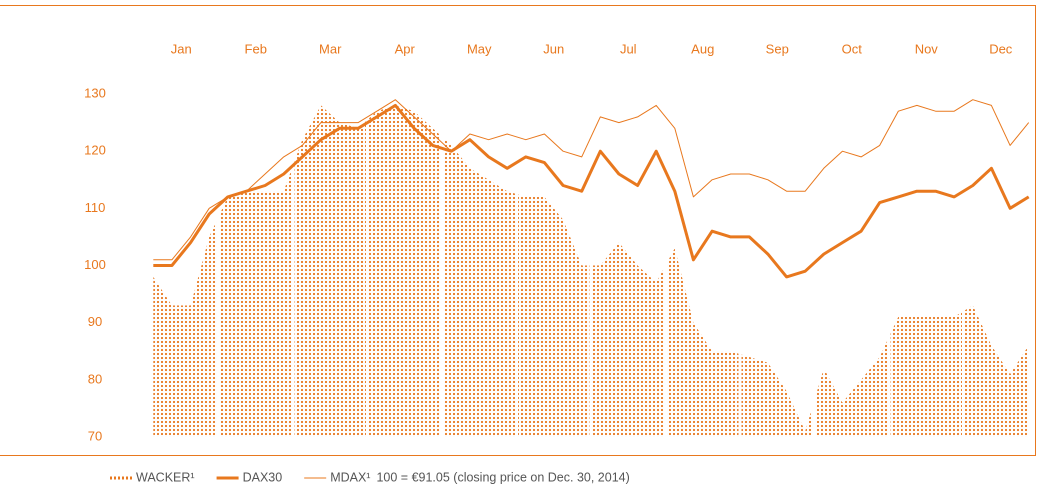 The image size is (1041, 488). What do you see at coordinates (95, 92) in the screenshot?
I see `y-tick-label: 130` at bounding box center [95, 92].